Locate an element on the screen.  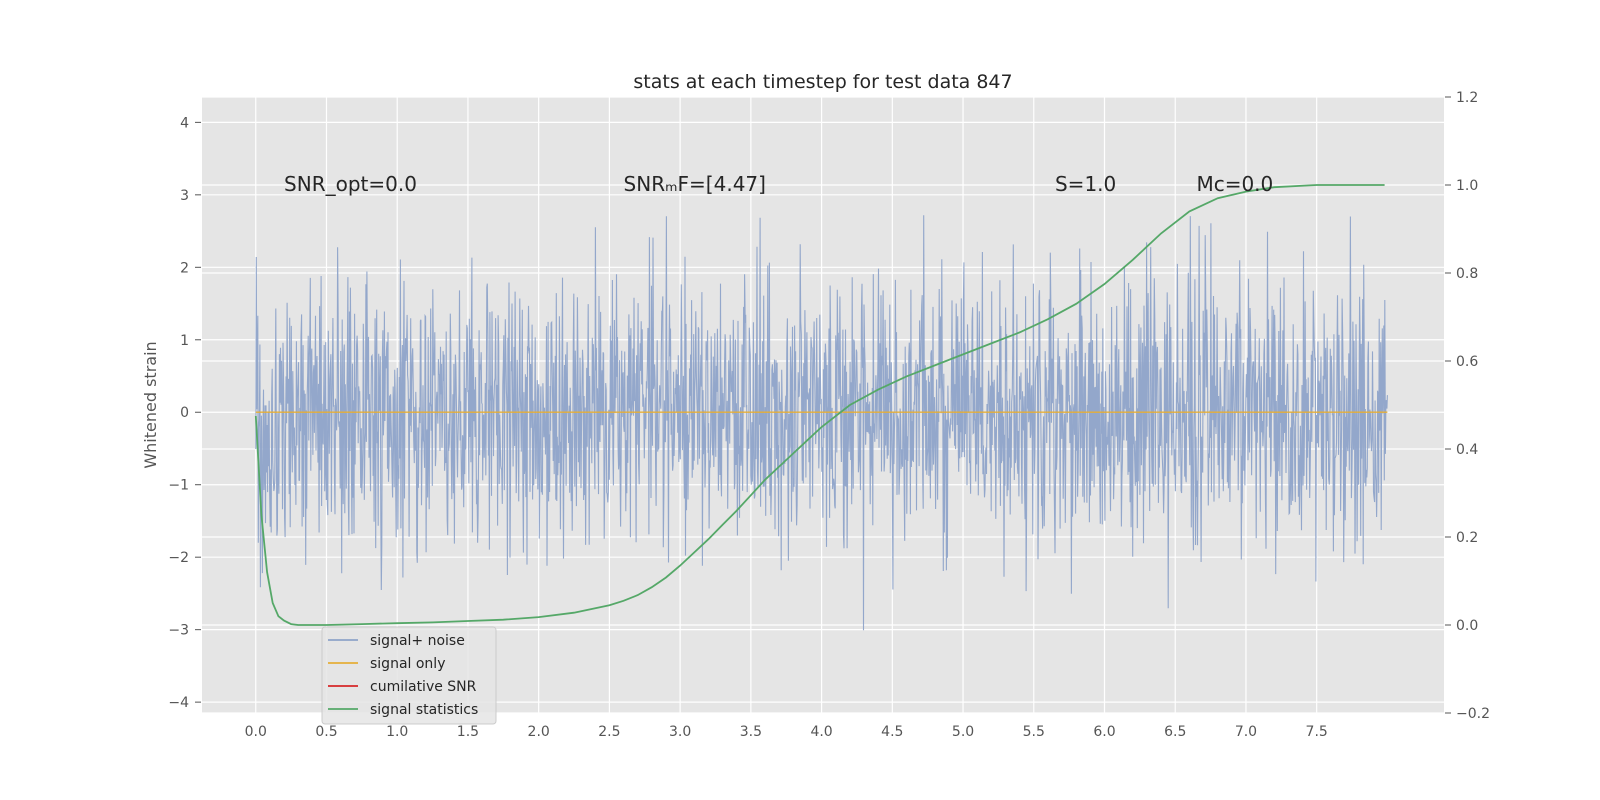
annotation-text: SNRₘF=[4.47] is located at coordinates (695, 184).